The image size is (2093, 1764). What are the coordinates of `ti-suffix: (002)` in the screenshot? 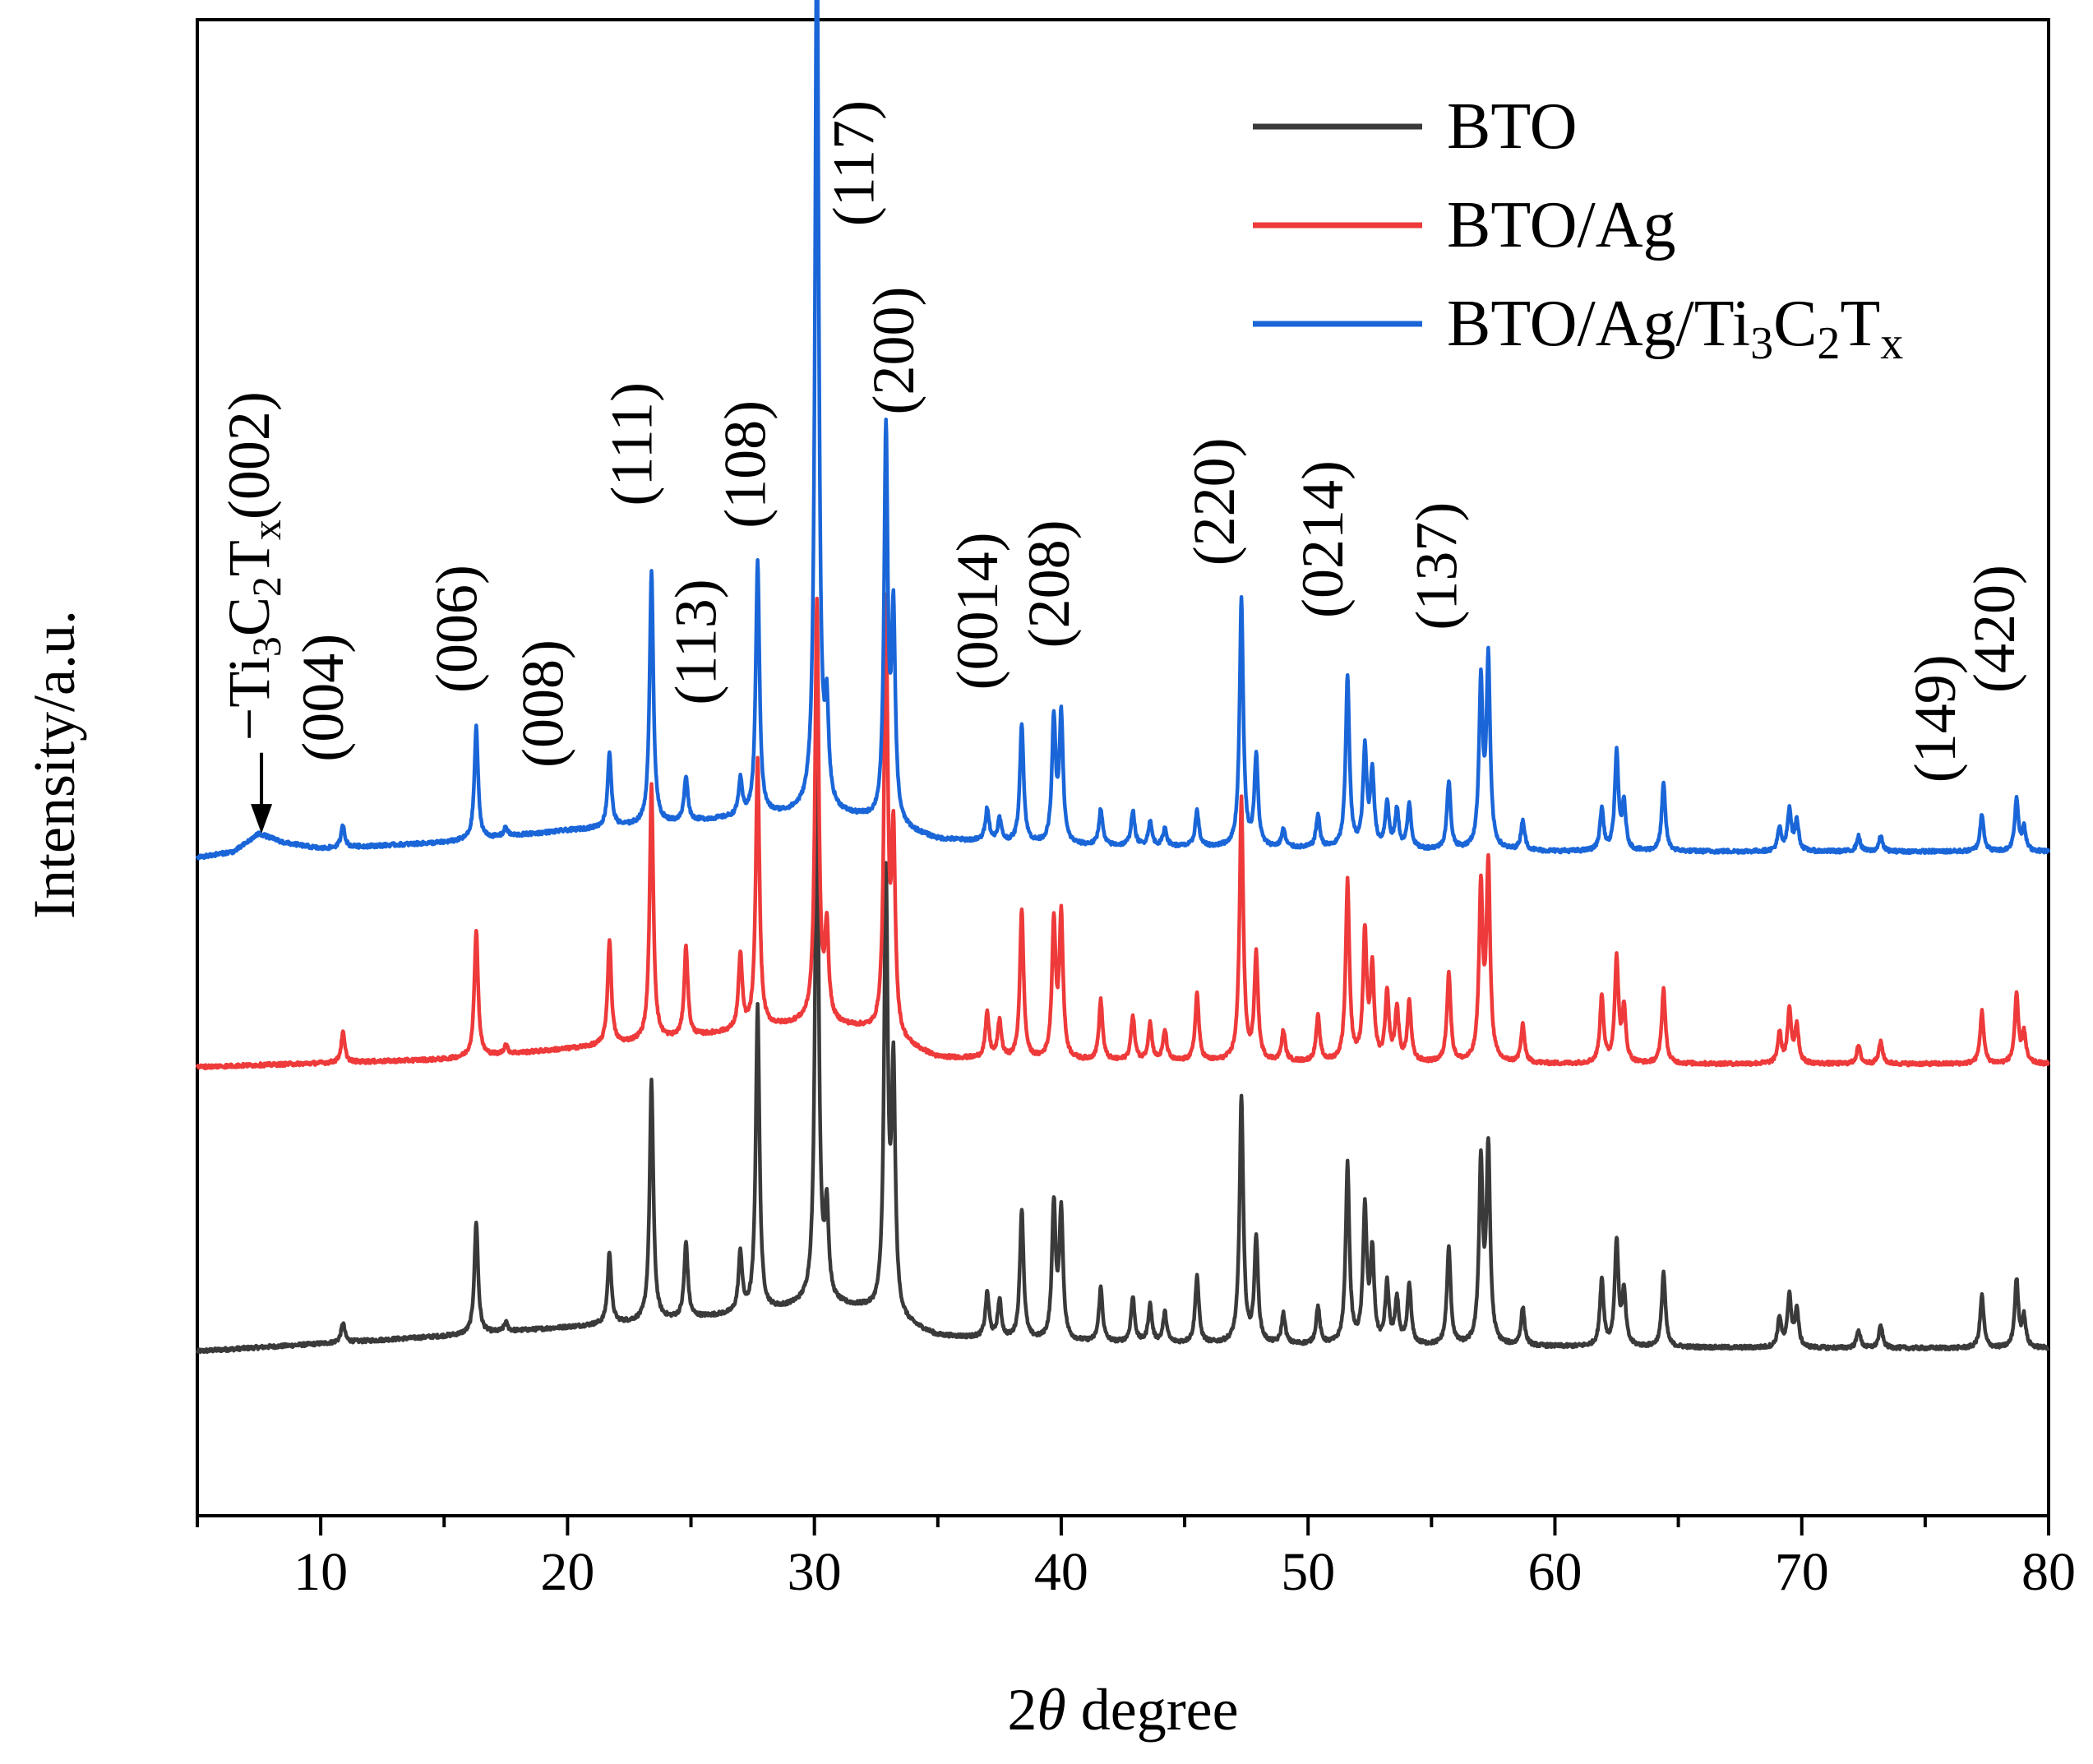 It's located at (249, 455).